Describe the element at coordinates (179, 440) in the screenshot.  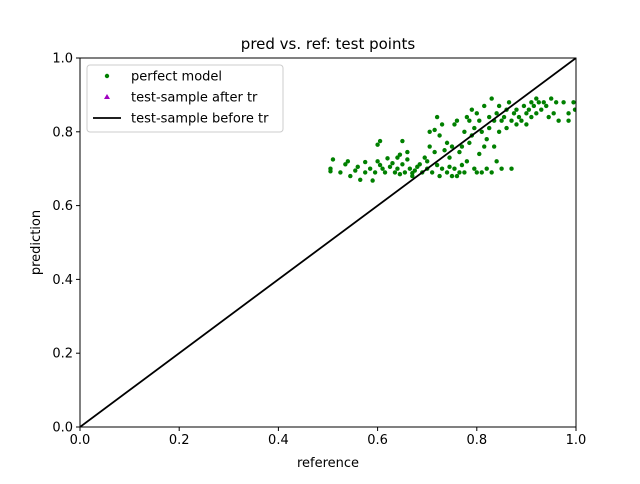
I see `x-tick-label: 0.2` at that location.